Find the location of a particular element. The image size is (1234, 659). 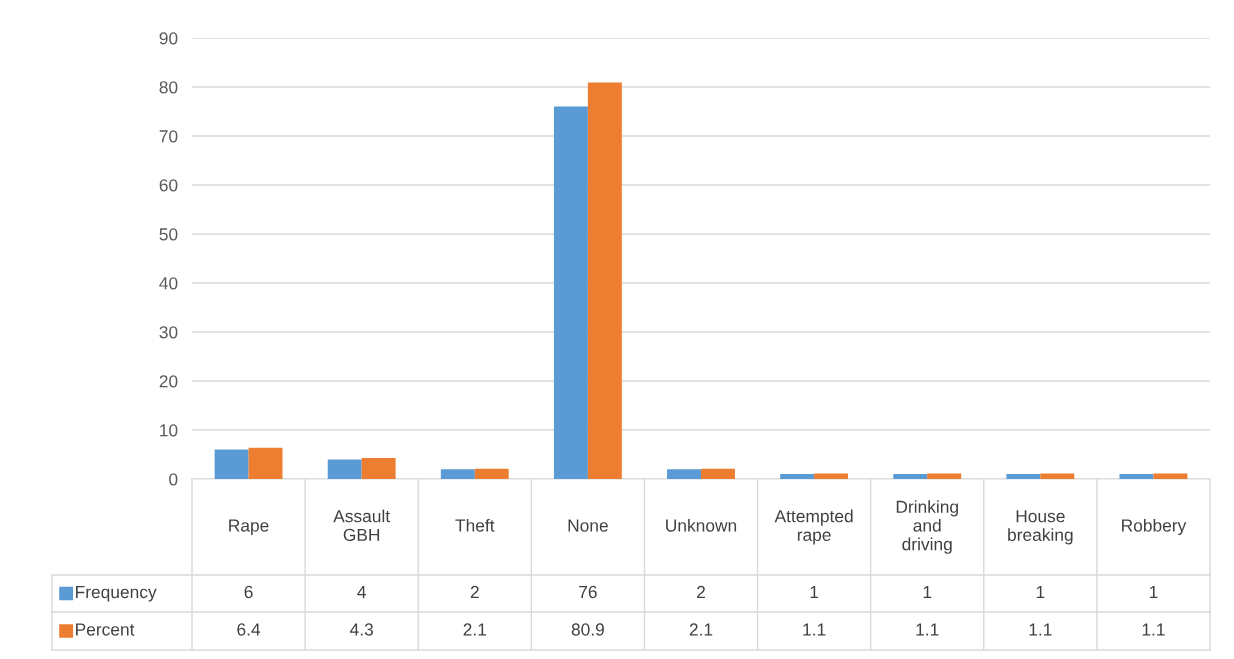

x-tick-label: Attempted rape is located at coordinates (813, 527).